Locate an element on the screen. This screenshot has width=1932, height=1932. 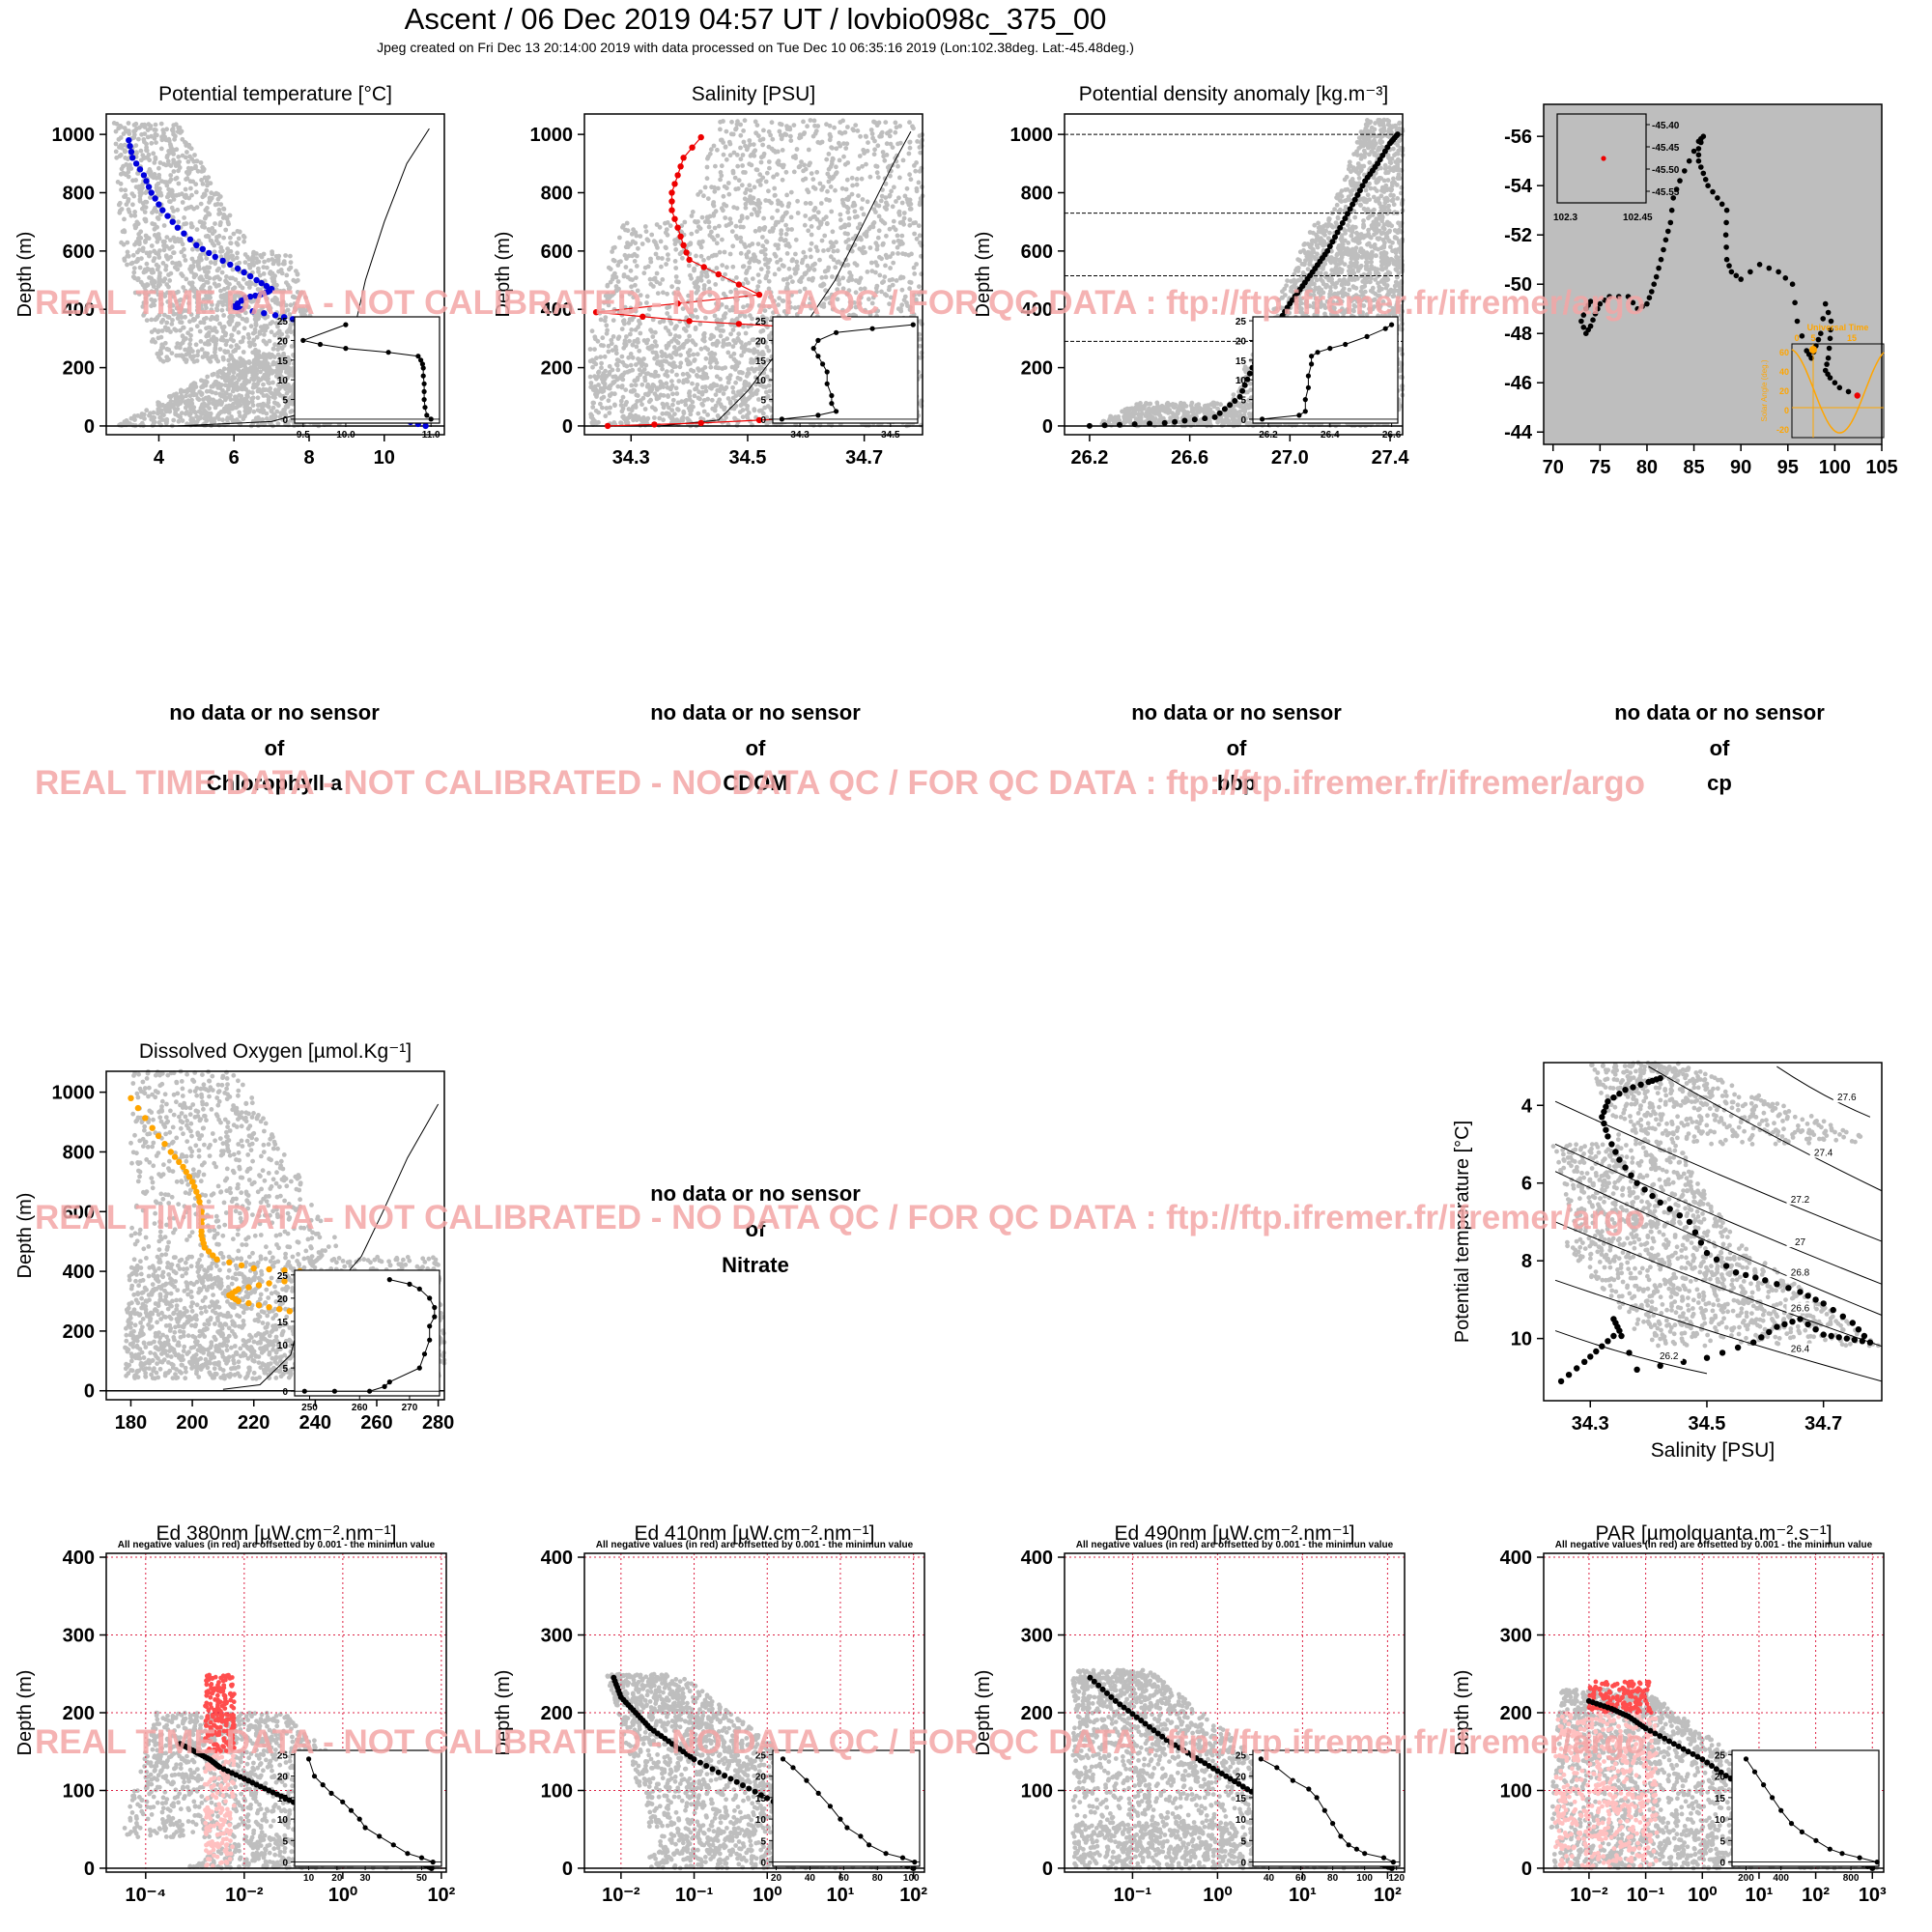
y-tick-label: 800 is located at coordinates (79, 193).